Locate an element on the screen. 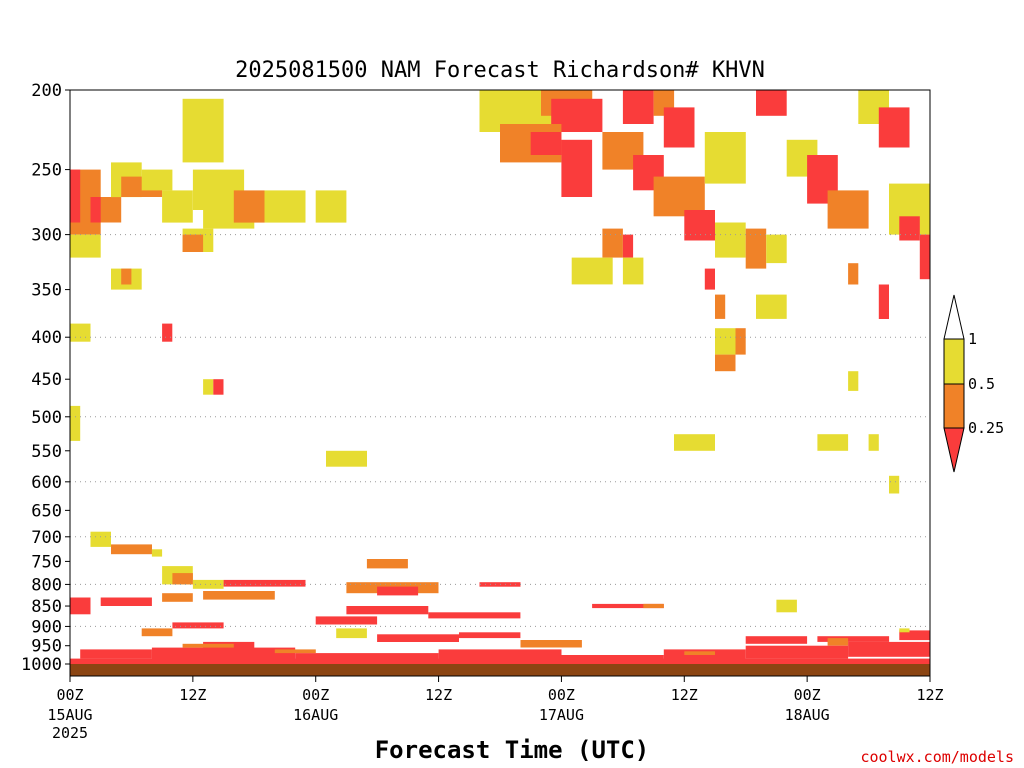 This screenshot has height=768, width=1024. x-tick-year: 2025 is located at coordinates (70, 733).